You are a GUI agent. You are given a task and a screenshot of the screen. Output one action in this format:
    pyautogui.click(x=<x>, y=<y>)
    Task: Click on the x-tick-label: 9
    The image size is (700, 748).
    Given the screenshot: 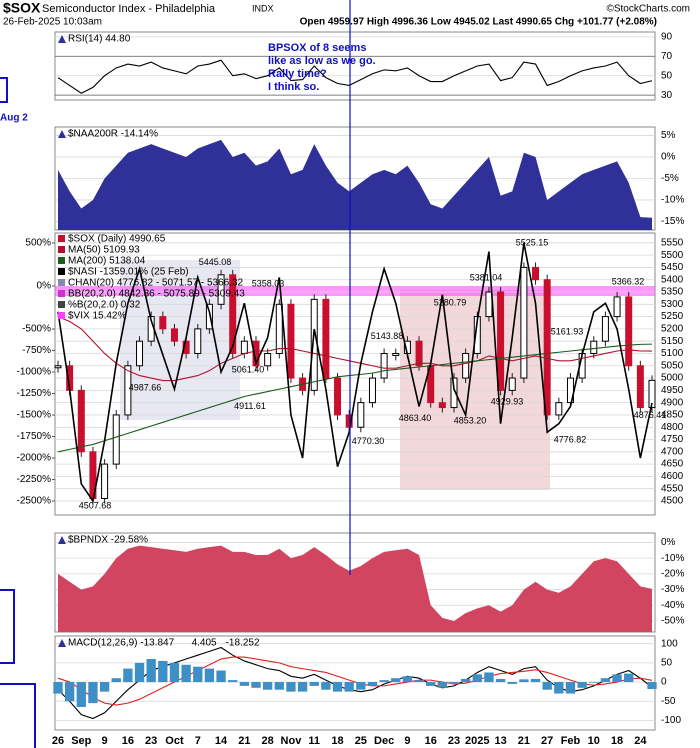 What is the action you would take?
    pyautogui.click(x=407, y=741)
    